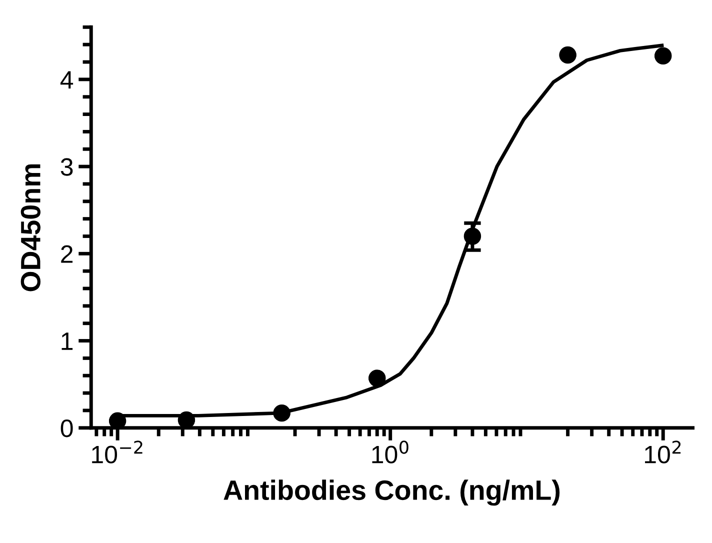 This screenshot has height=543, width=712. I want to click on y-axis-title: OD450nm, so click(30, 228).